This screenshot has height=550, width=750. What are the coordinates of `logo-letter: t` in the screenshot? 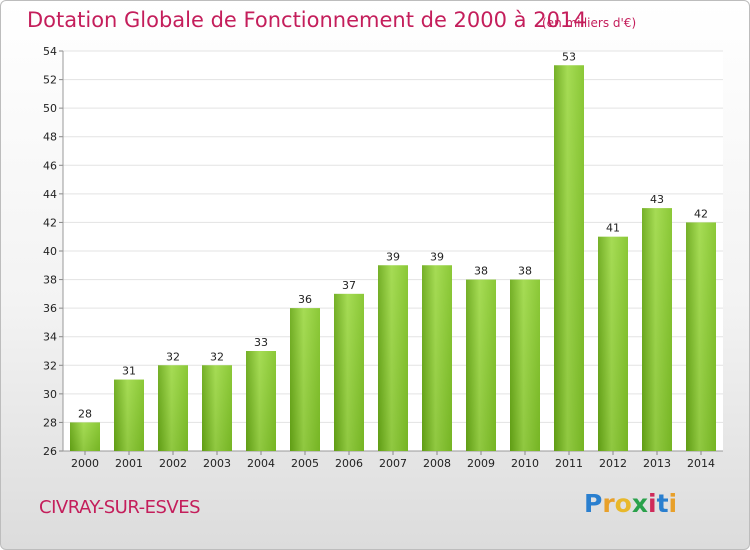 It's located at (662, 503).